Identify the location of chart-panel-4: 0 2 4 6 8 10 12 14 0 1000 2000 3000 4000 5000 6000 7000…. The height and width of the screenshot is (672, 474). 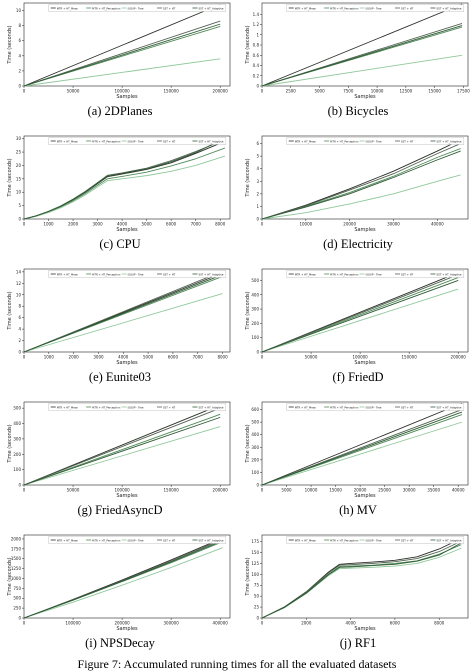
(120, 316).